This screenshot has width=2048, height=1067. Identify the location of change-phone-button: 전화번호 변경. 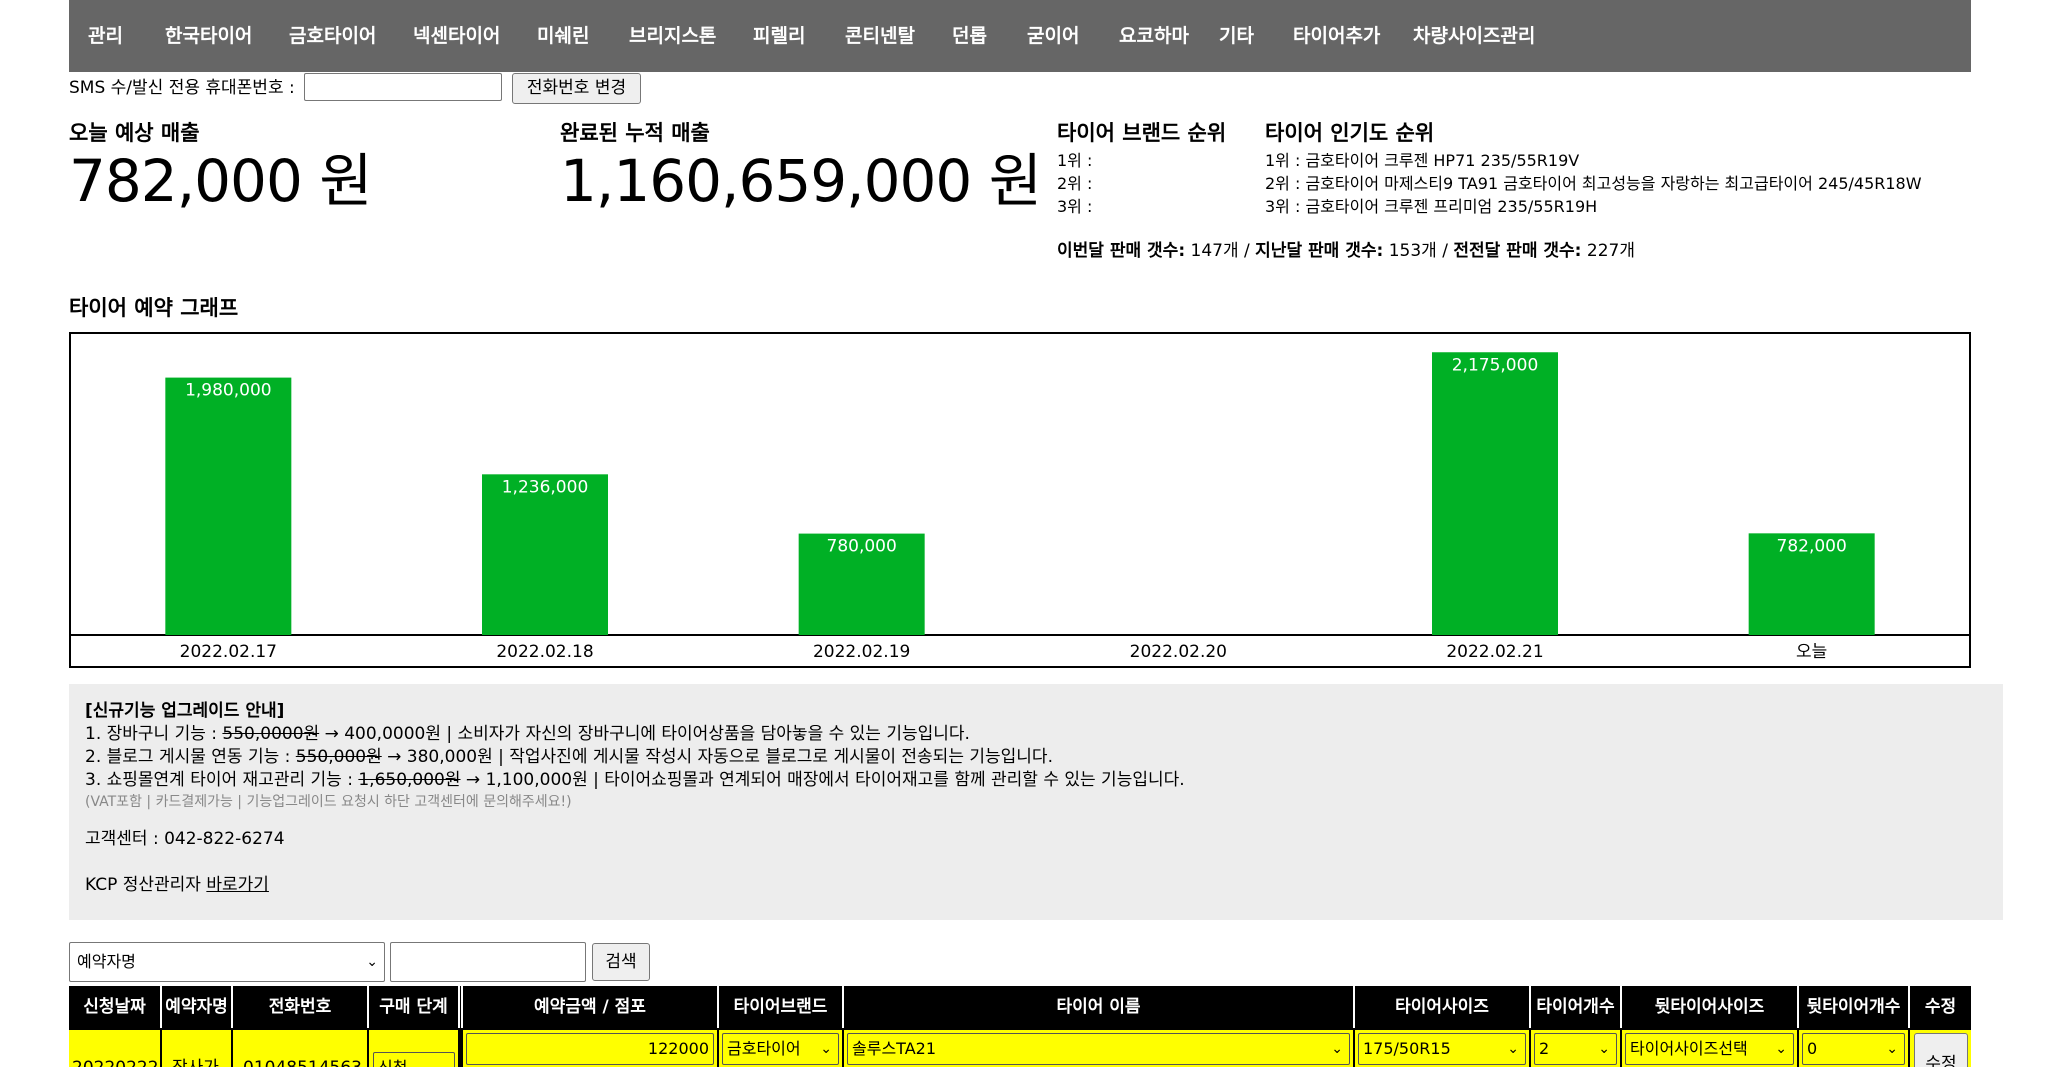
(576, 88).